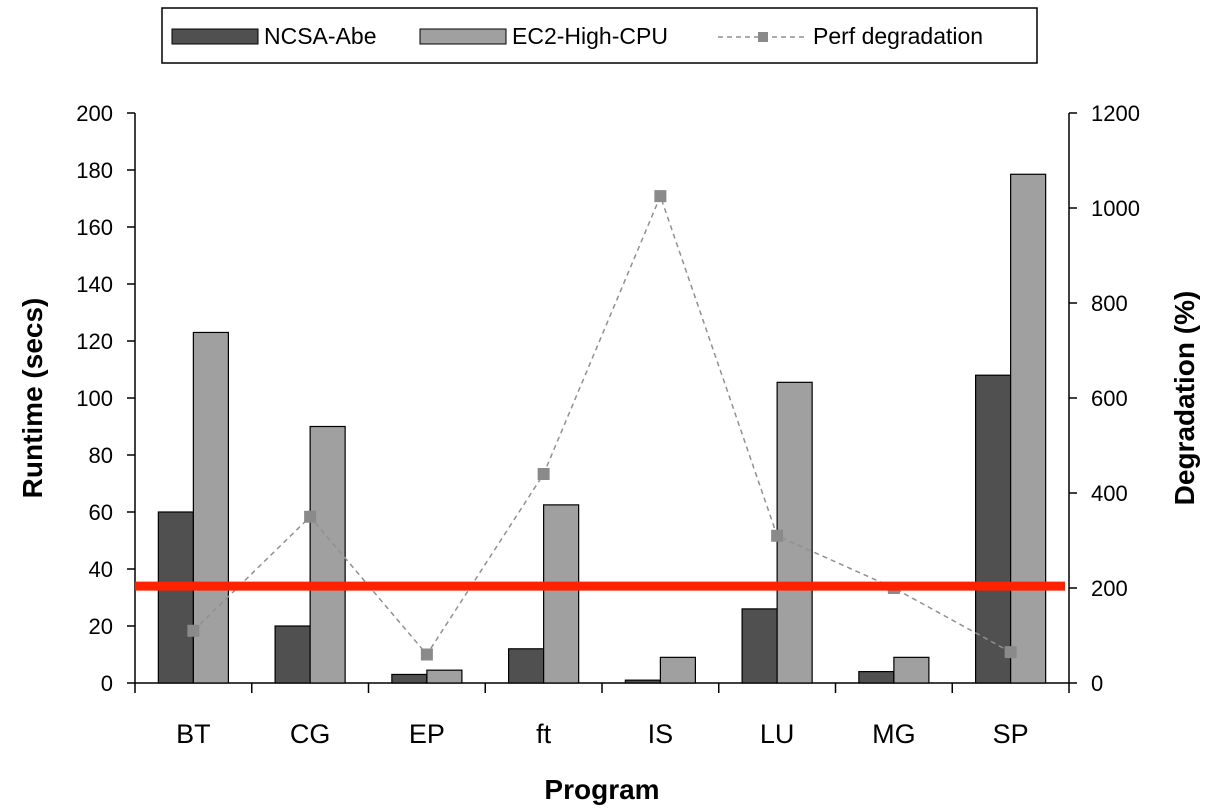  Describe the element at coordinates (427, 734) in the screenshot. I see `x-tick-label: EP` at that location.